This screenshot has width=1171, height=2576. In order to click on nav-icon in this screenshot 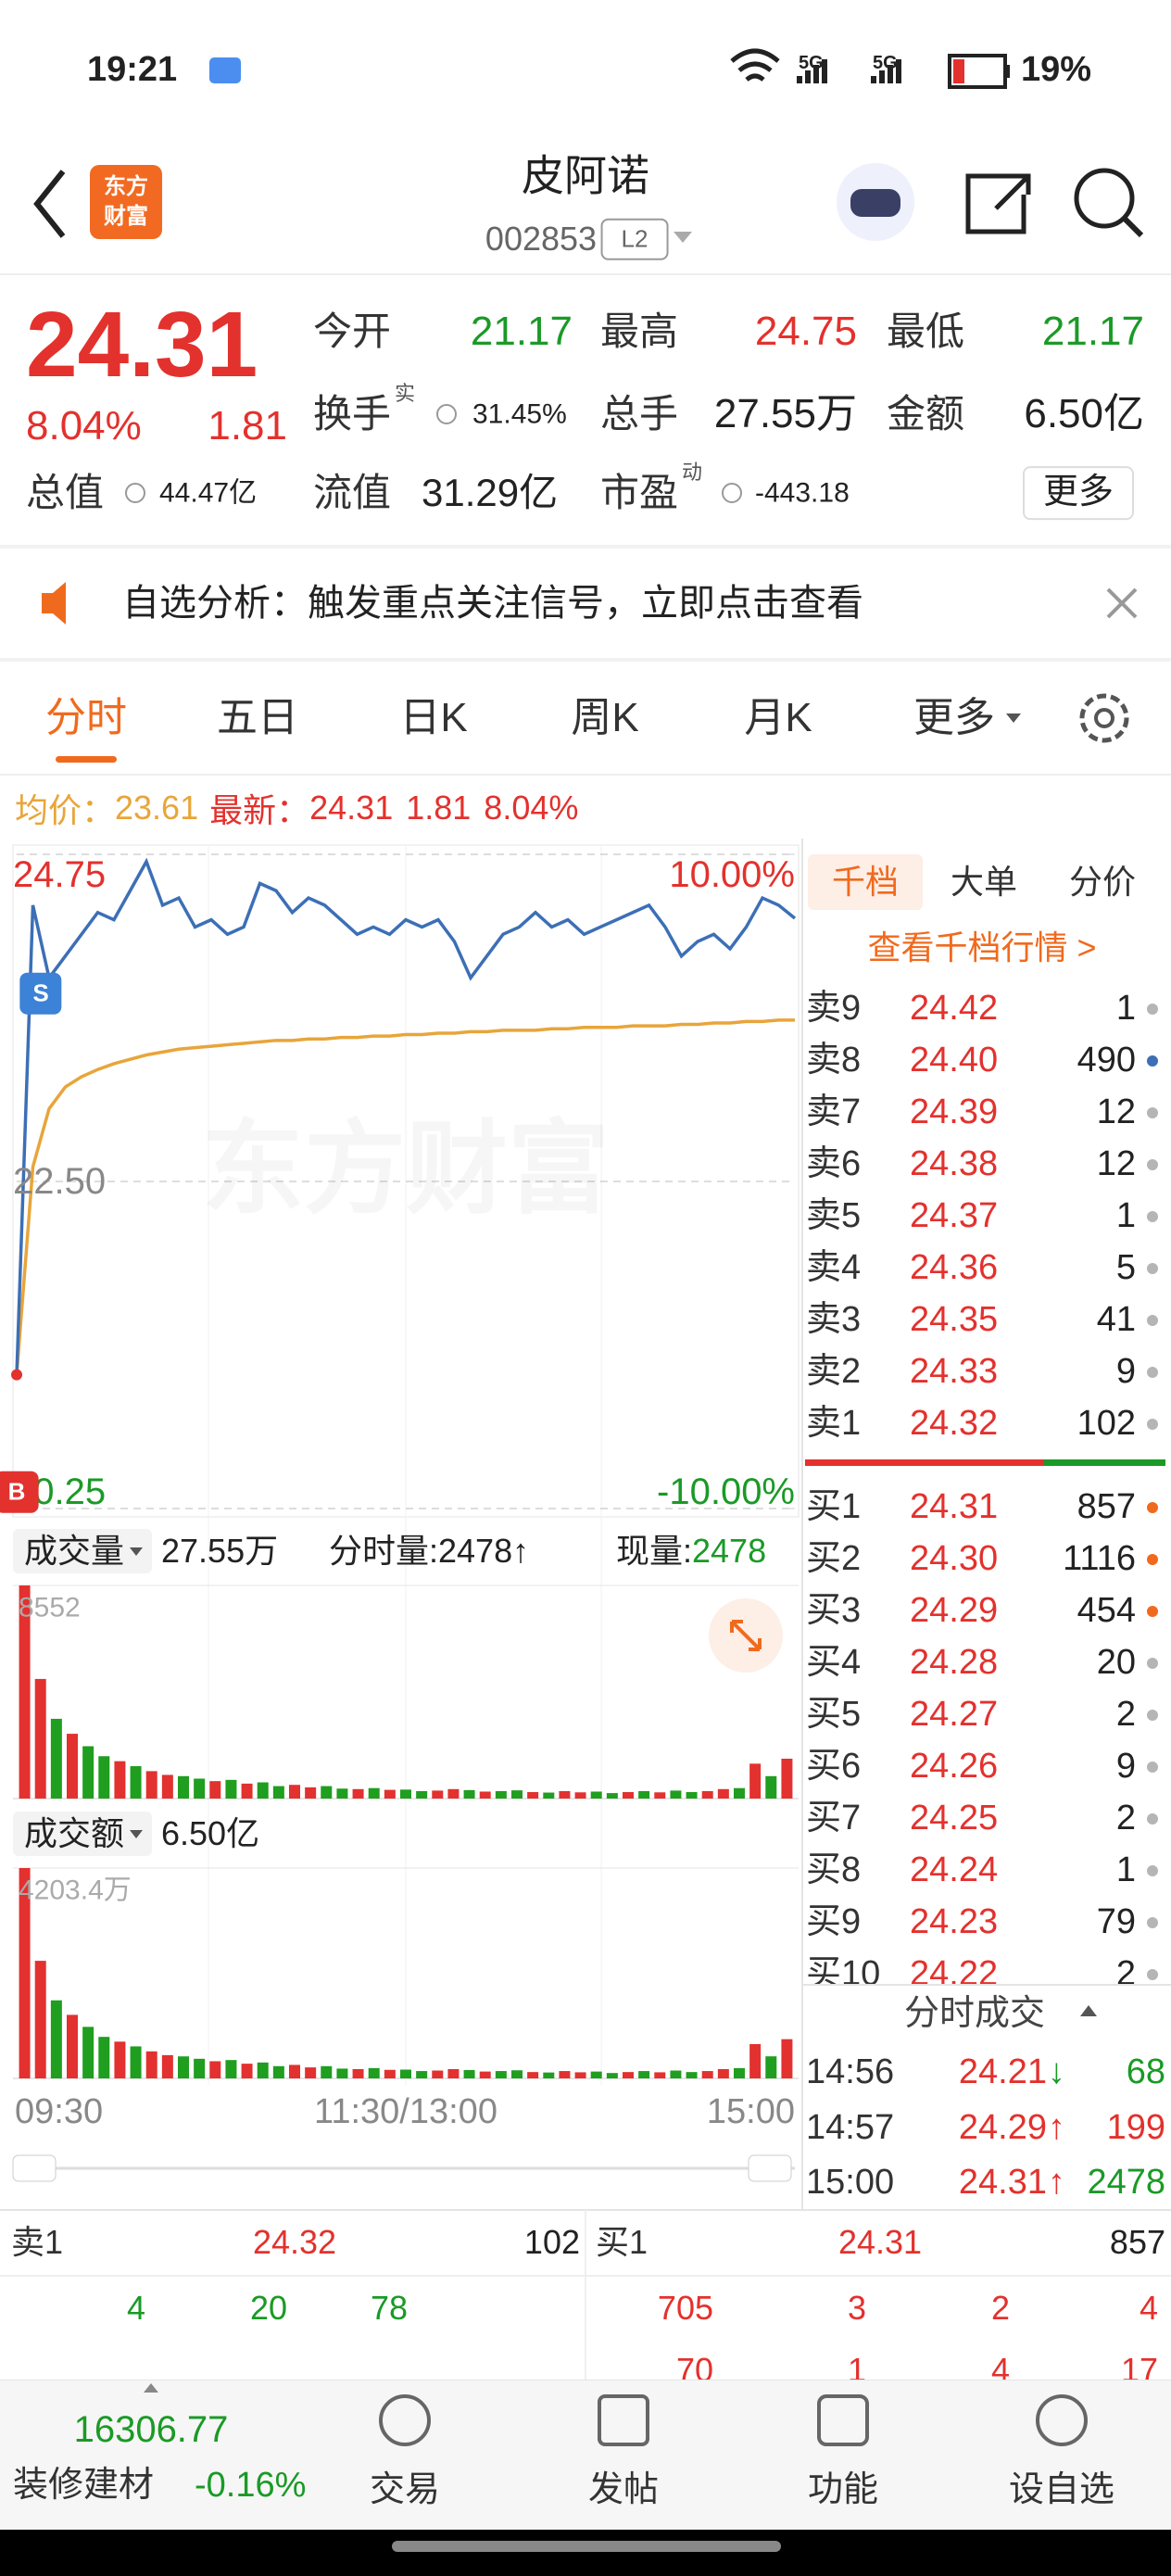, I will do `click(624, 2420)`.